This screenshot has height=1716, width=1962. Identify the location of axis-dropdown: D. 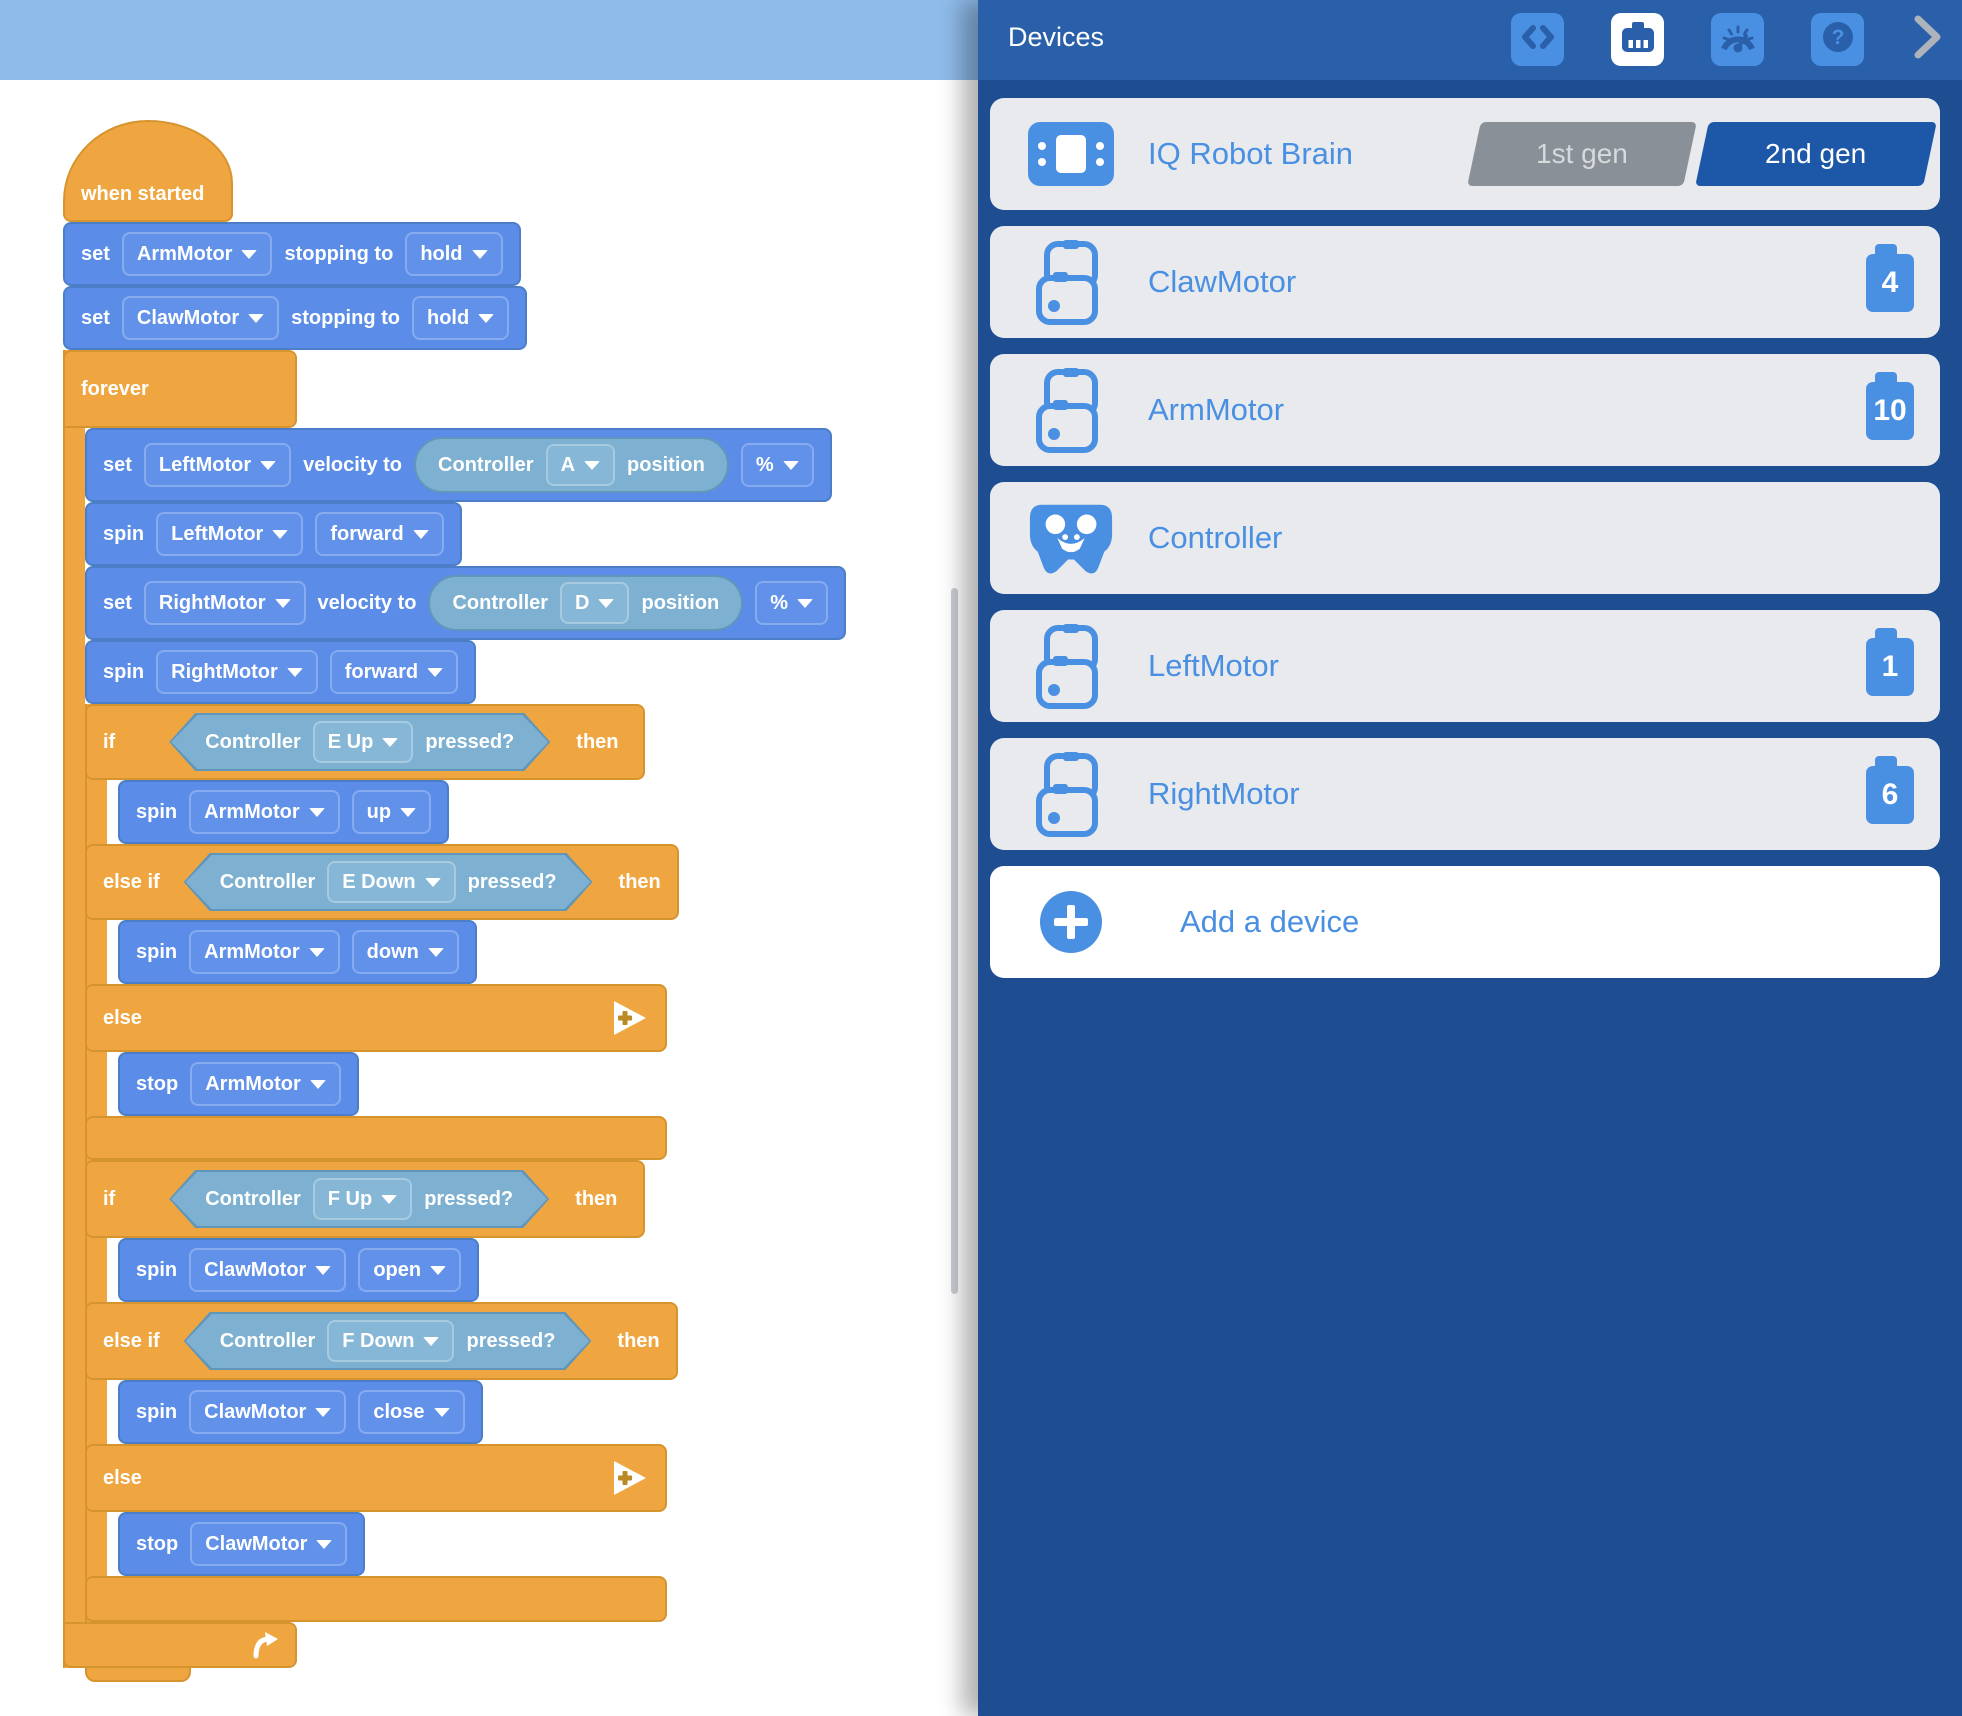
(595, 603).